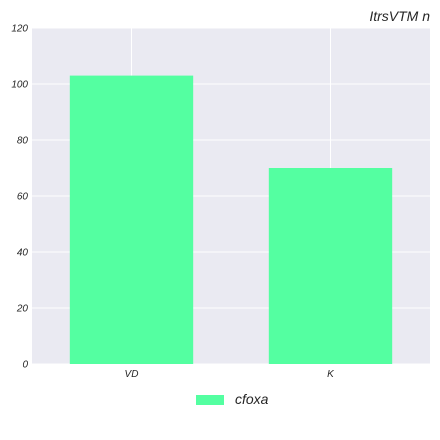 The image size is (440, 440). Describe the element at coordinates (252, 399) in the screenshot. I see `legend-label: cfoxa` at that location.